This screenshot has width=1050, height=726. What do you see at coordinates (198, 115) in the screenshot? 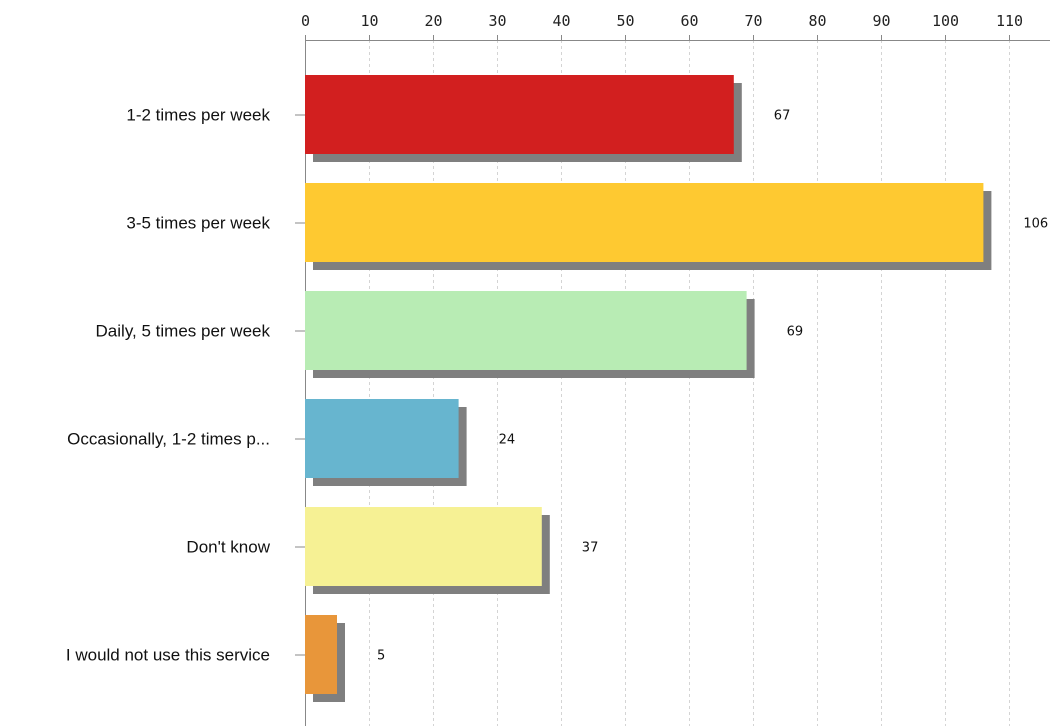
I see `category-label: 1-2 times per week` at bounding box center [198, 115].